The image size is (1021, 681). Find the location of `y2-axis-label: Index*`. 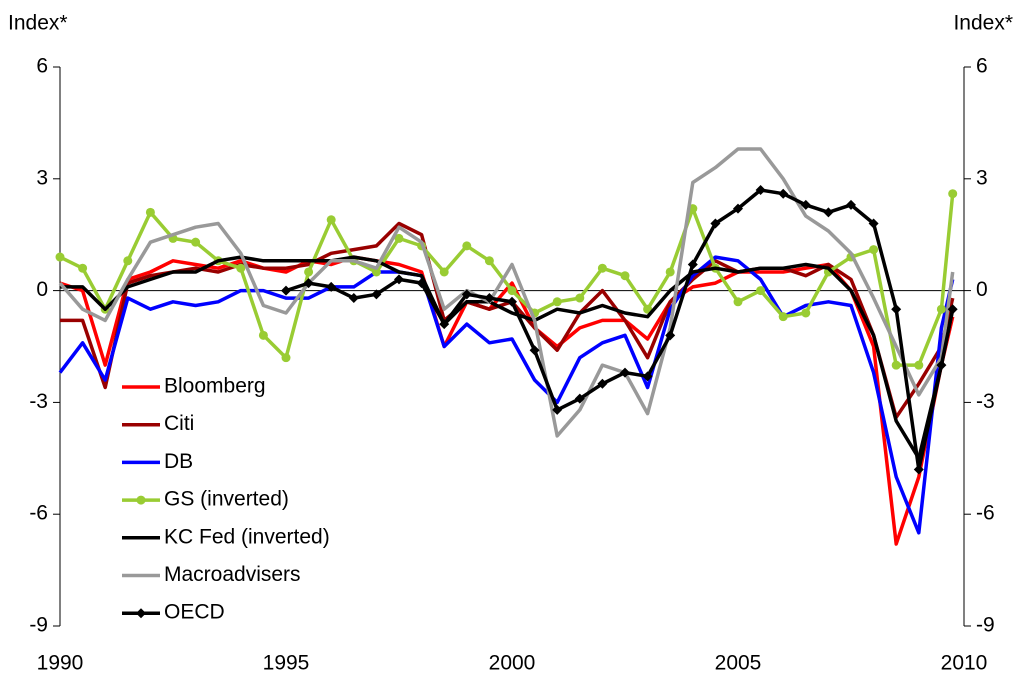

y2-axis-label: Index* is located at coordinates (983, 23).